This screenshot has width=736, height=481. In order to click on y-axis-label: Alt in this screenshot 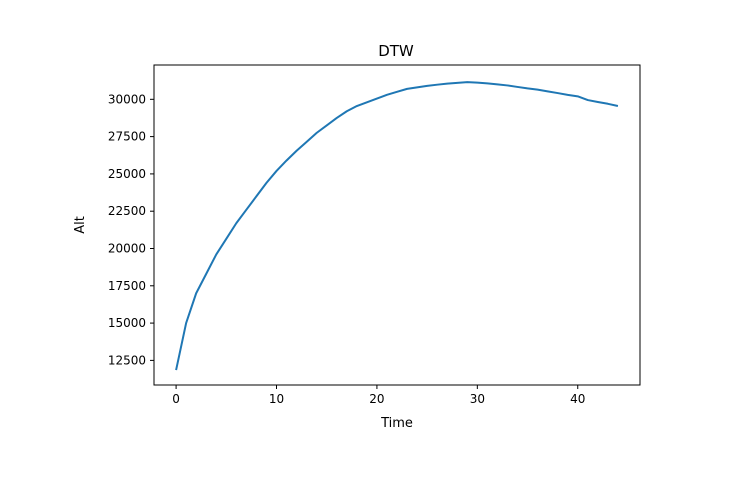, I will do `click(80, 225)`.